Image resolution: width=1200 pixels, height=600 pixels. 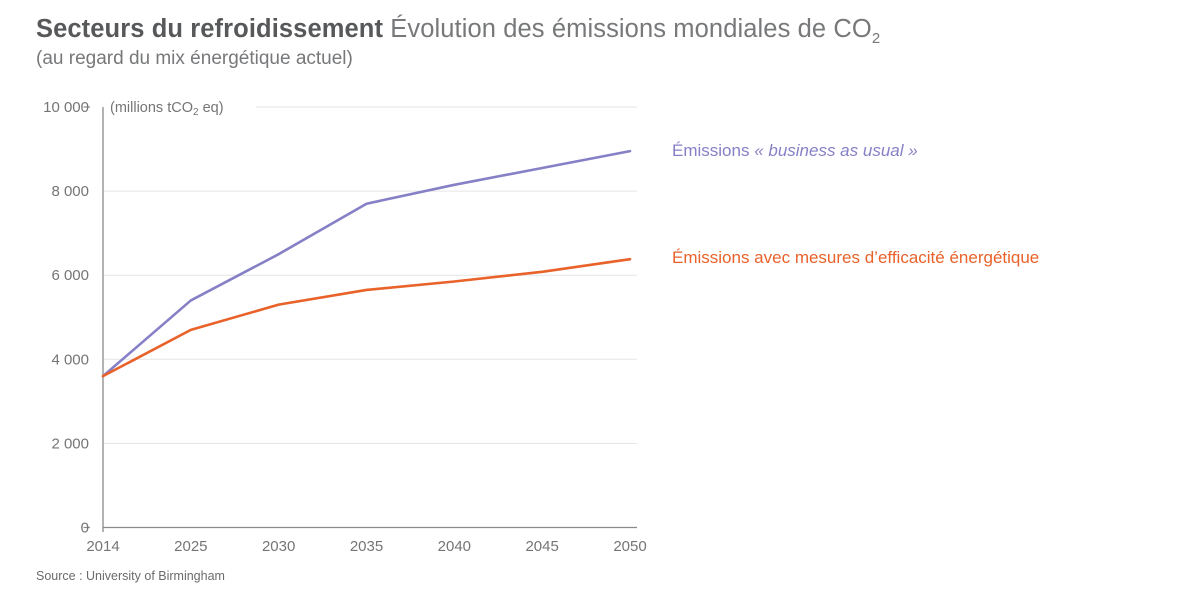 What do you see at coordinates (629, 546) in the screenshot?
I see `x-tick-label: 2050` at bounding box center [629, 546].